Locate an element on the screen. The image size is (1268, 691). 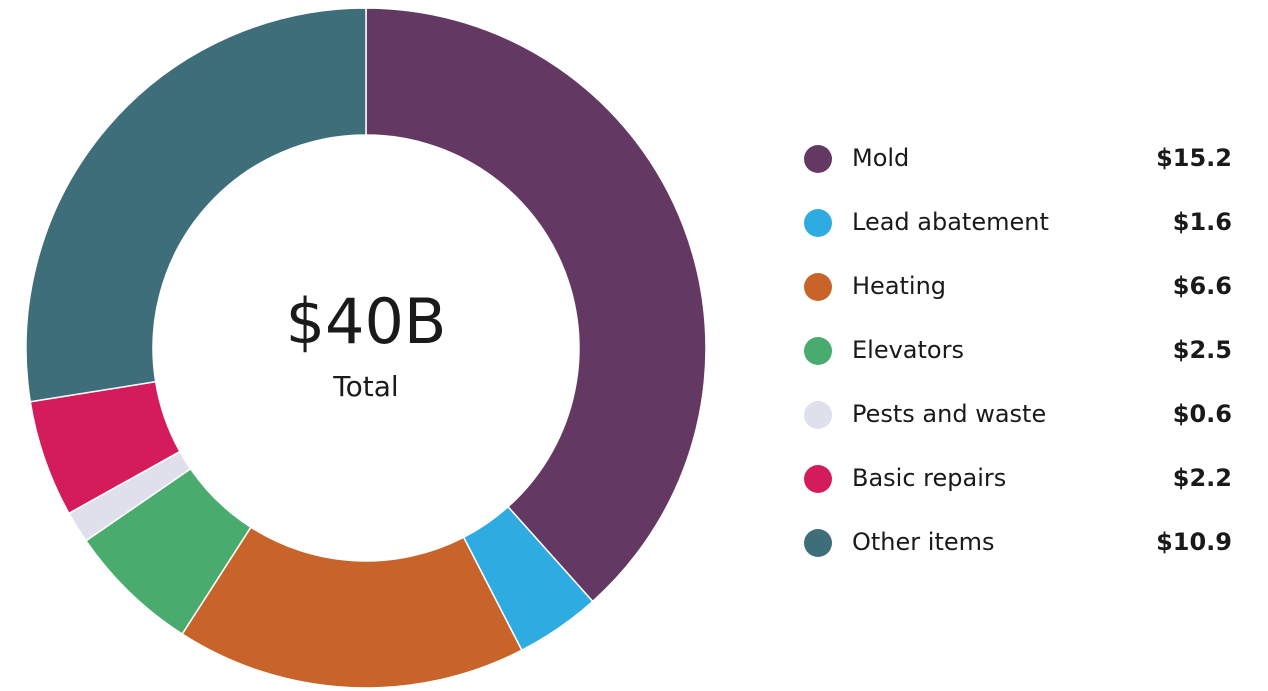
legend-value: $1.6 is located at coordinates (1202, 222).